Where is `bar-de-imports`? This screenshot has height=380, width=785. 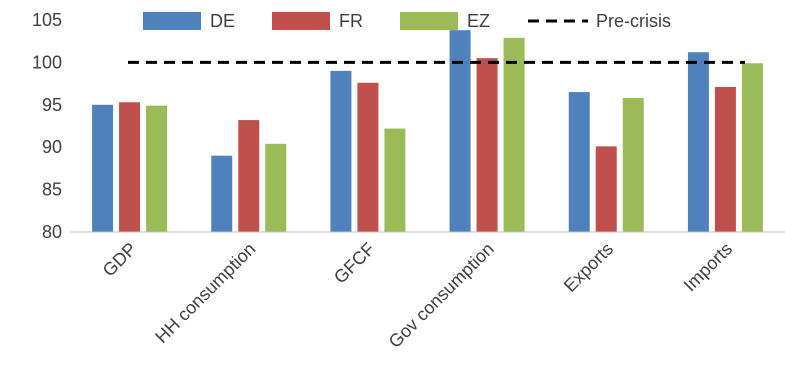 bar-de-imports is located at coordinates (698, 142).